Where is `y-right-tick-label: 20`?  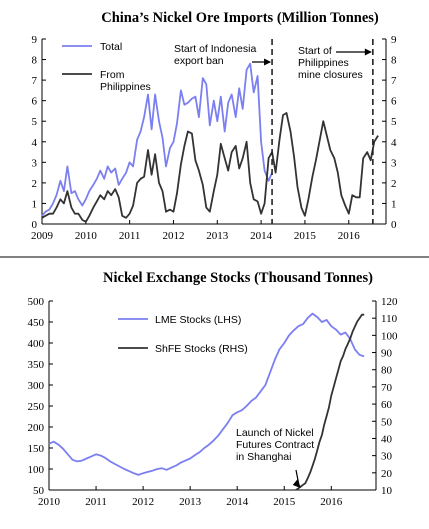 y-right-tick-label: 20 is located at coordinates (387, 474).